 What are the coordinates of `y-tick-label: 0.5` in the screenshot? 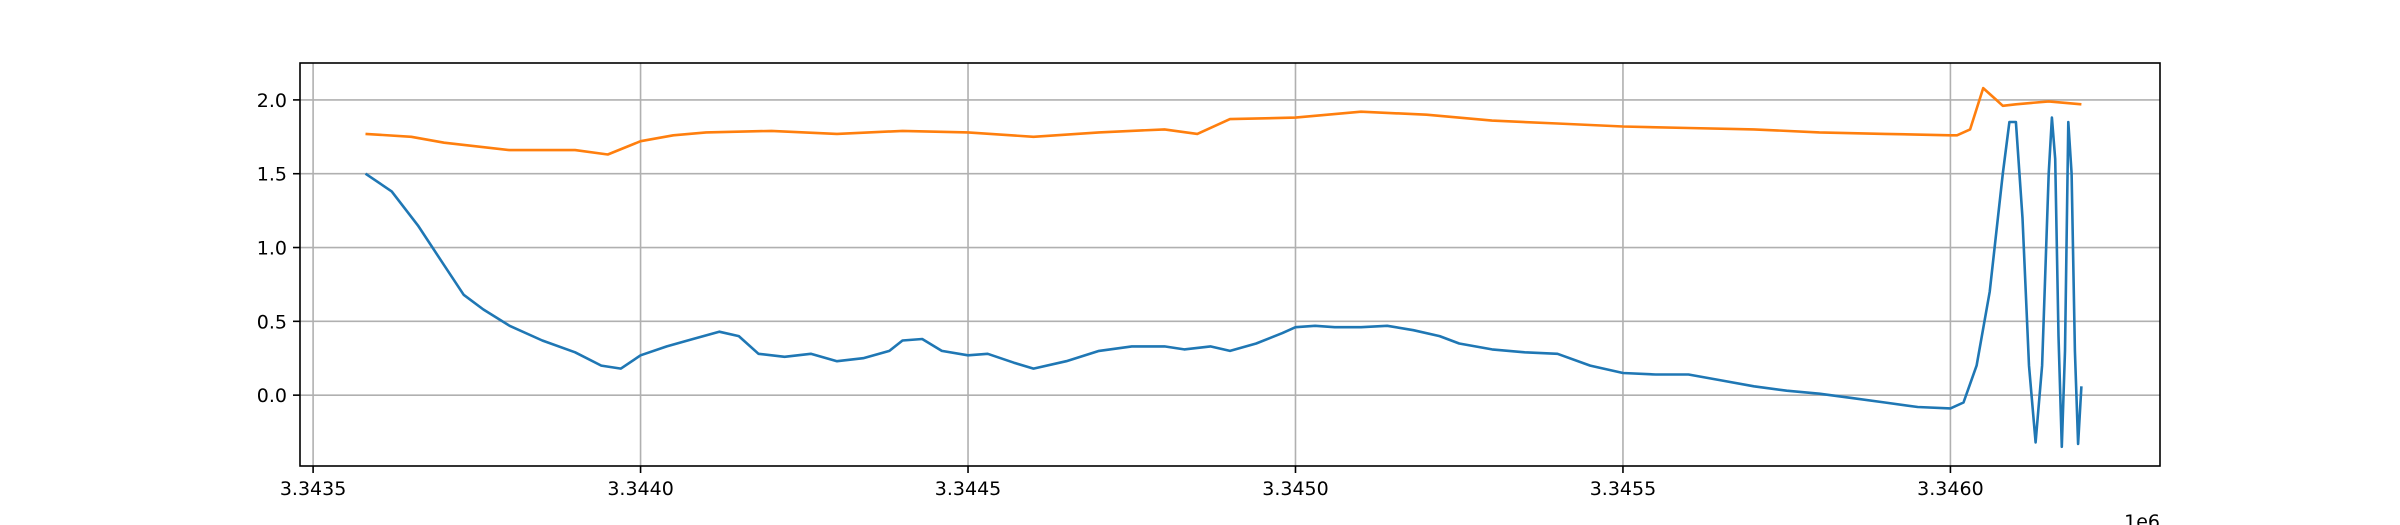 It's located at (272, 322).